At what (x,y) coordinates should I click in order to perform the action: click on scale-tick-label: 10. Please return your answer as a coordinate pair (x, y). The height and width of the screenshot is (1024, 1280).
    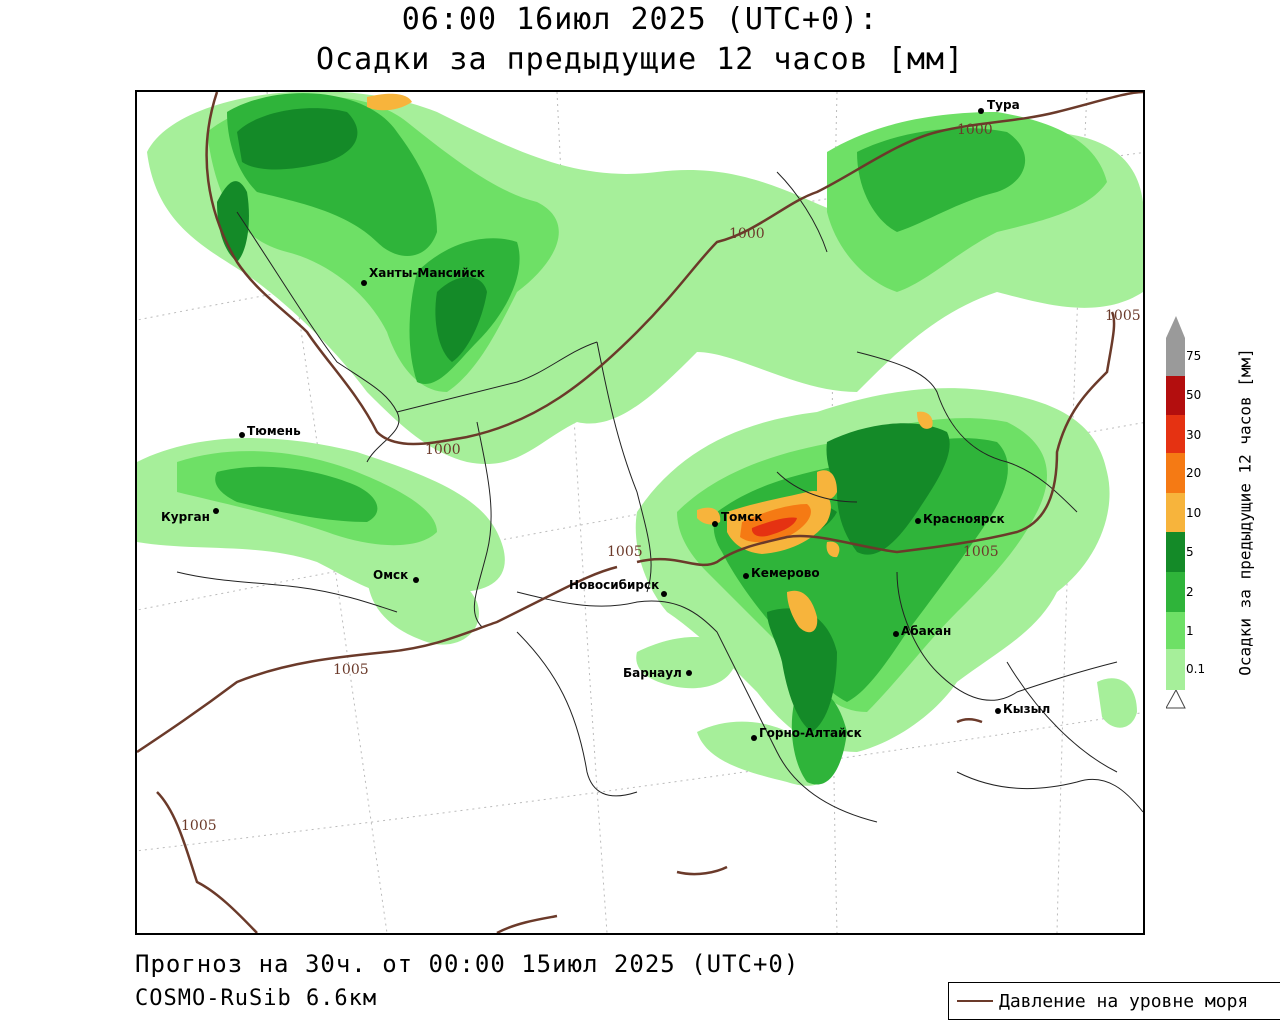
    Looking at the image, I should click on (1194, 513).